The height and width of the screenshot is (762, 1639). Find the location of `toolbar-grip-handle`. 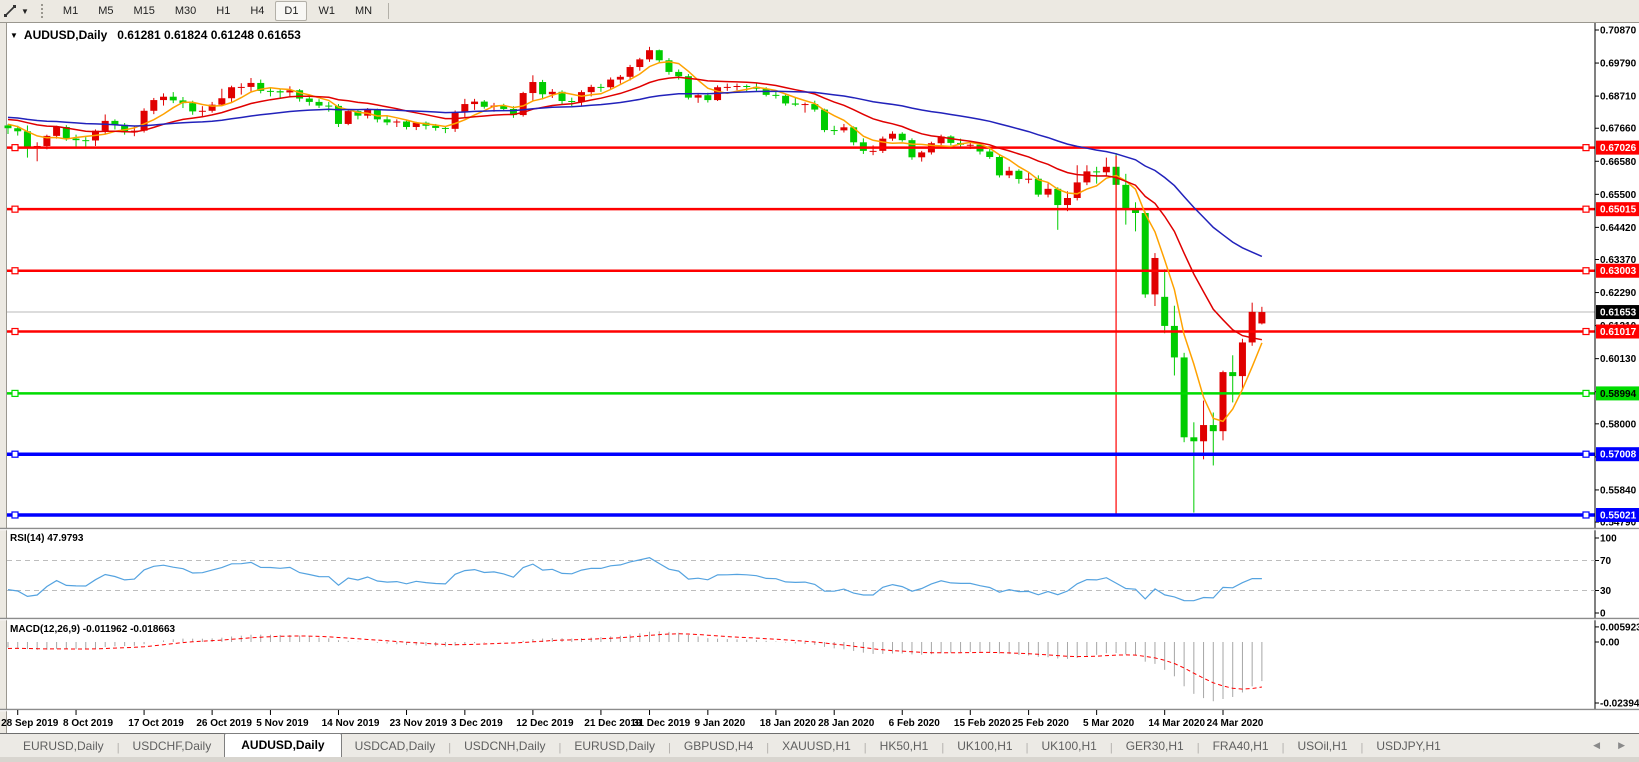

toolbar-grip-handle is located at coordinates (43, 11).